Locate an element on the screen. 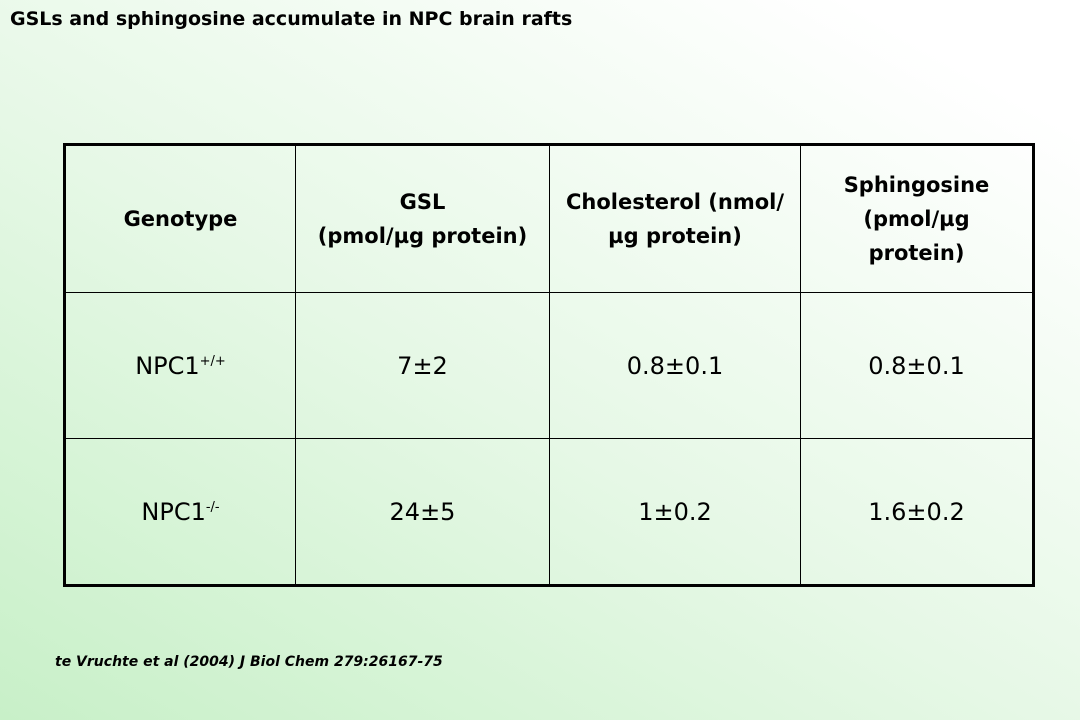 The image size is (1080, 720). cell-value: 24±5 is located at coordinates (422, 511).